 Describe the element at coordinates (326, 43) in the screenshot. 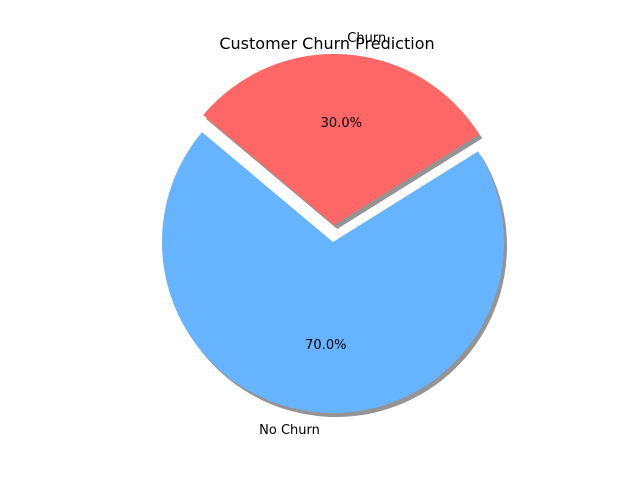

I see `chart-title: Customer Churn Prediction` at that location.